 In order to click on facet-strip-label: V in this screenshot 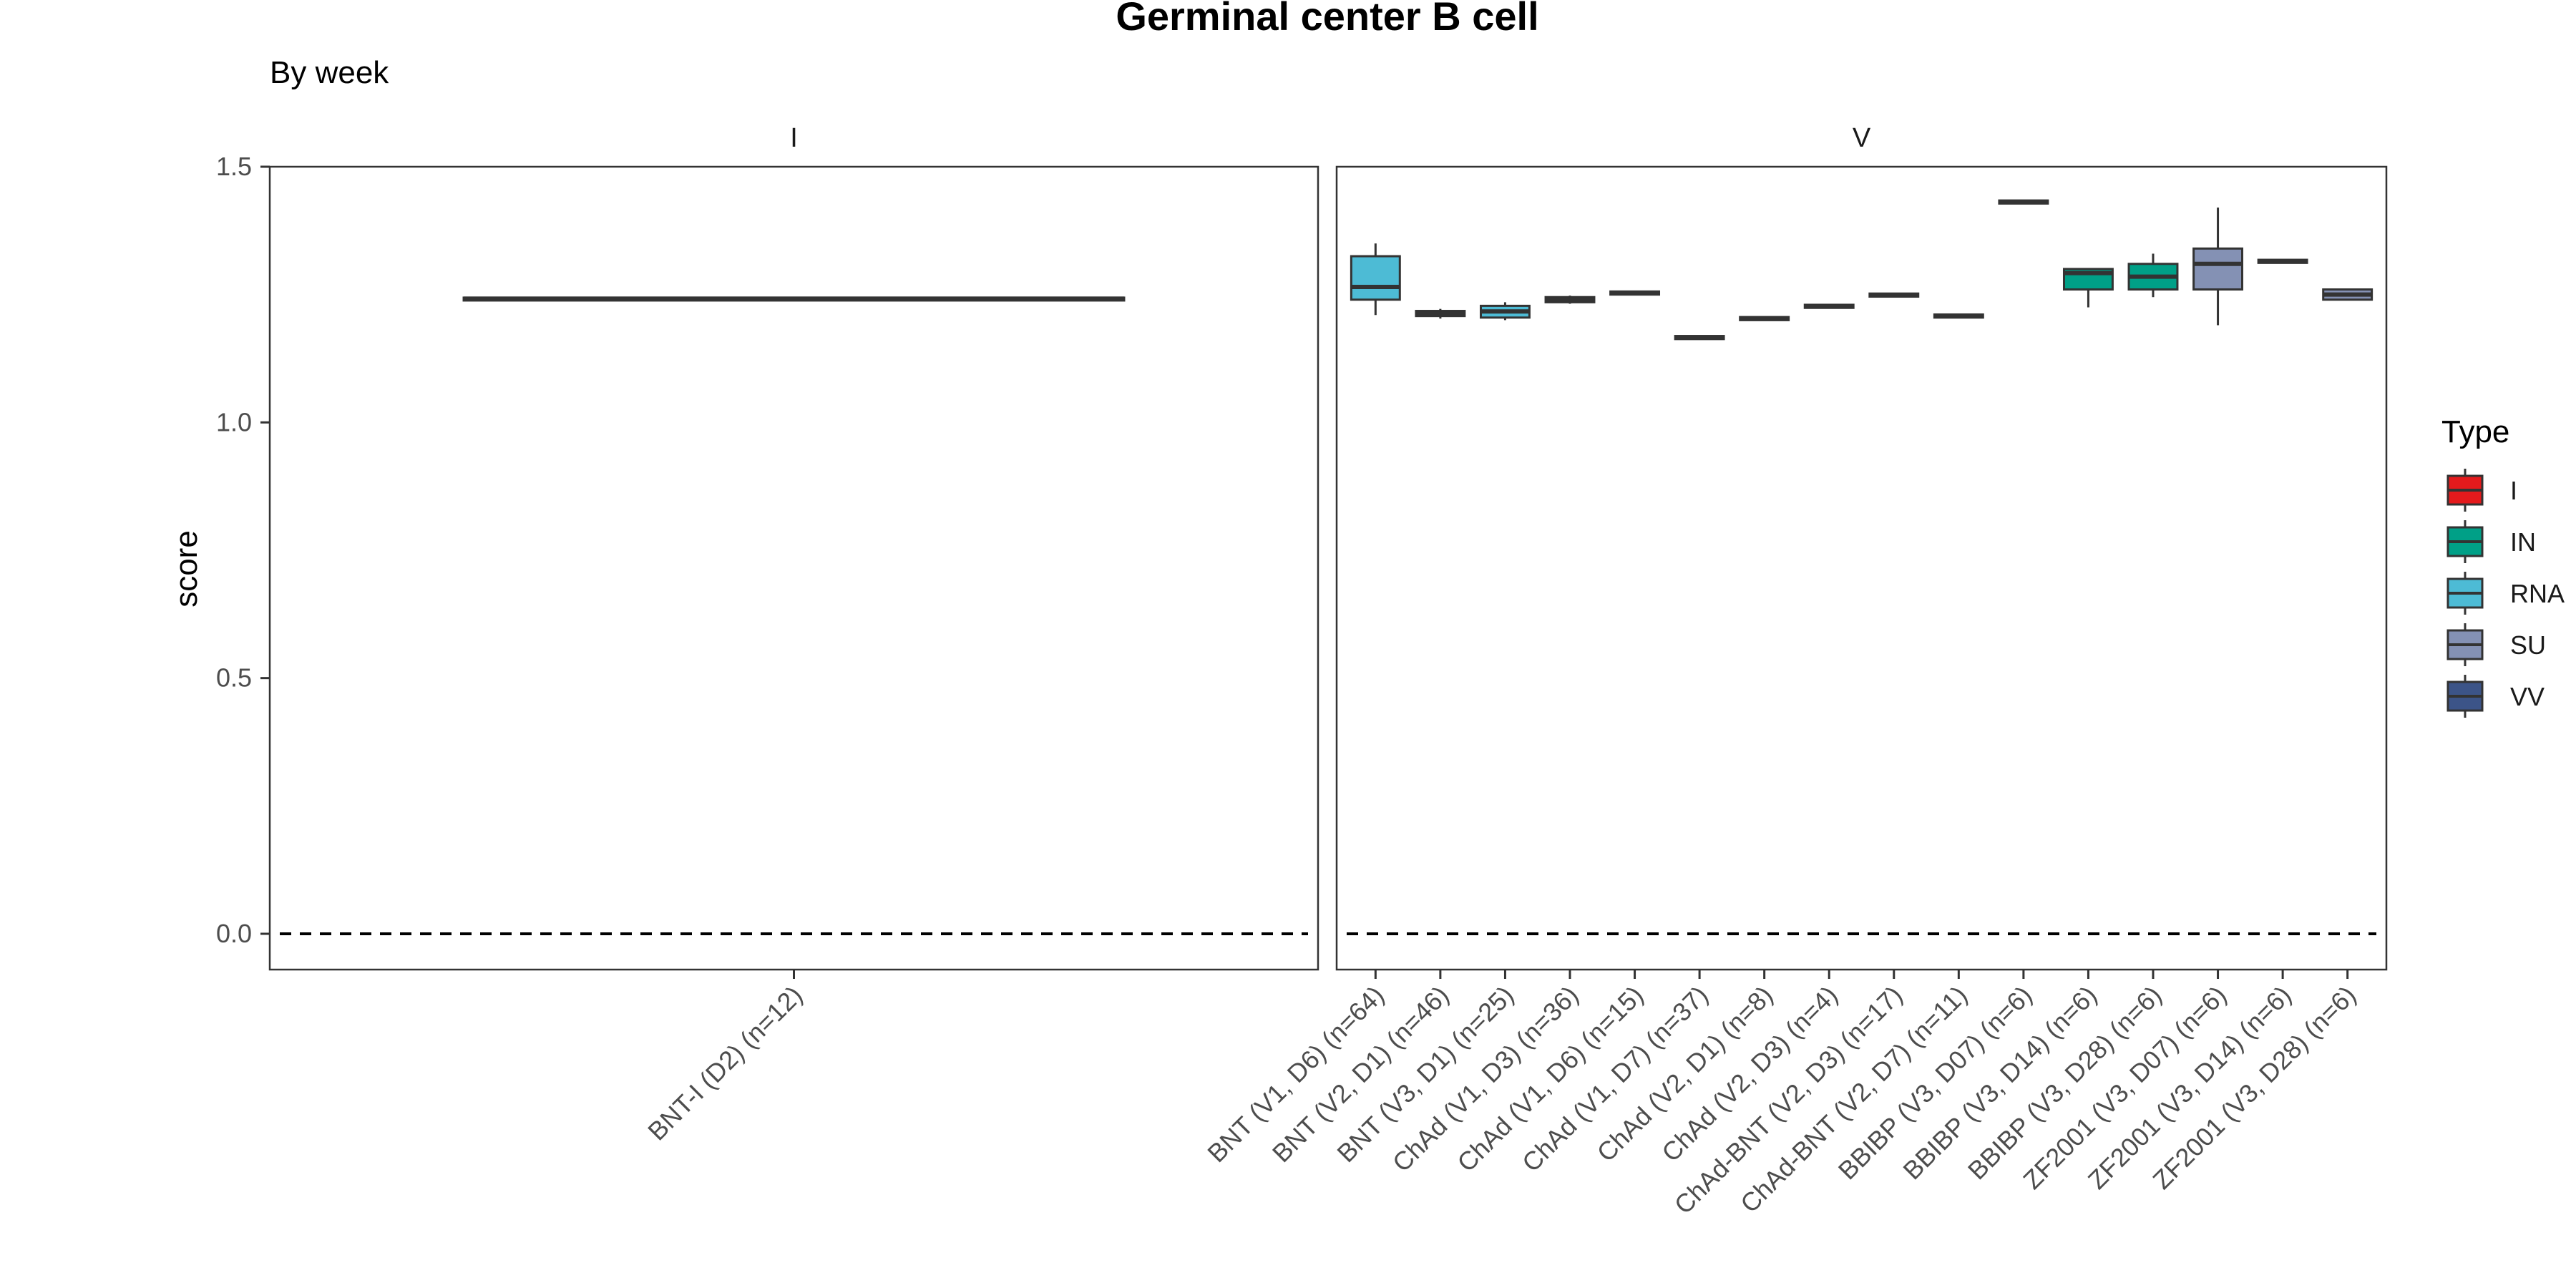, I will do `click(1862, 138)`.